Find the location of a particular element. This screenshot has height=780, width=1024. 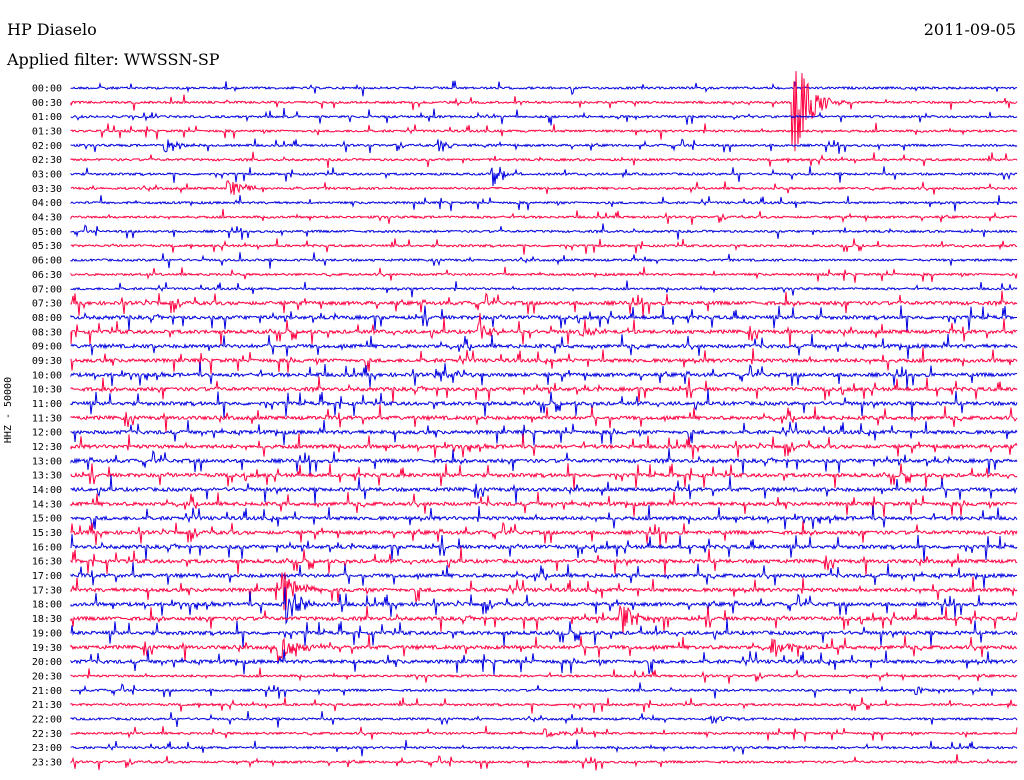

tick-label: 16:30 is located at coordinates (47, 562).